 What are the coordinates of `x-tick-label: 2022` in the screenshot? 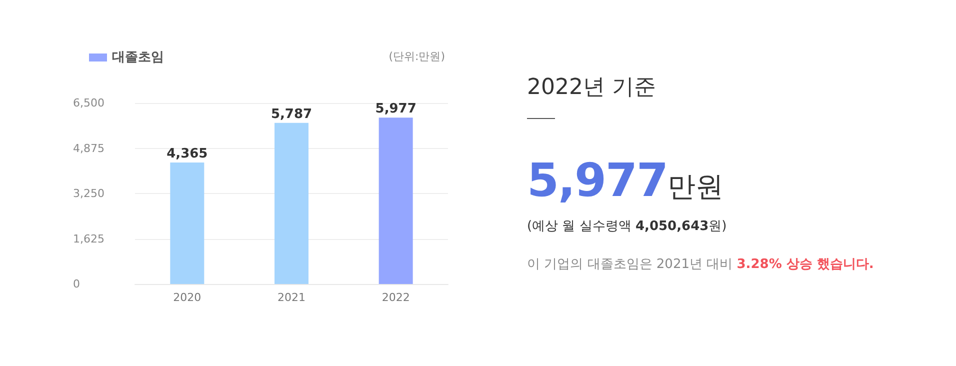 It's located at (396, 297).